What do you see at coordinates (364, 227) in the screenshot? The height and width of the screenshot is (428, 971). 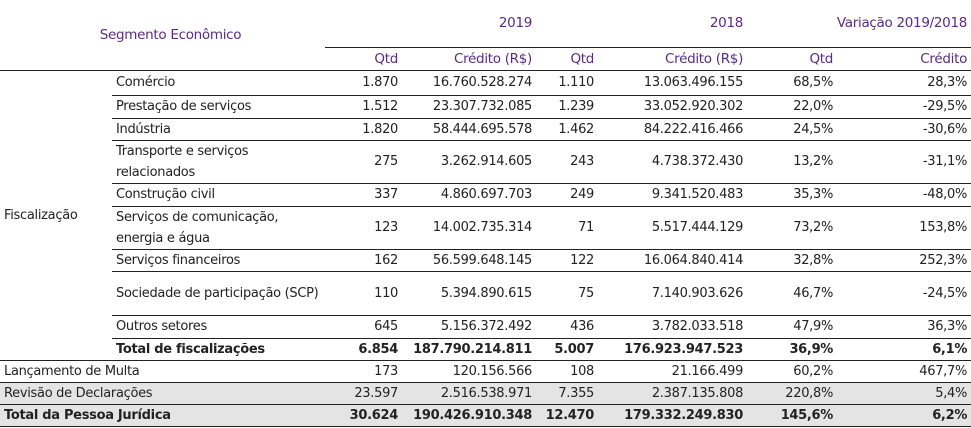 I see `qtd-2019: 123` at bounding box center [364, 227].